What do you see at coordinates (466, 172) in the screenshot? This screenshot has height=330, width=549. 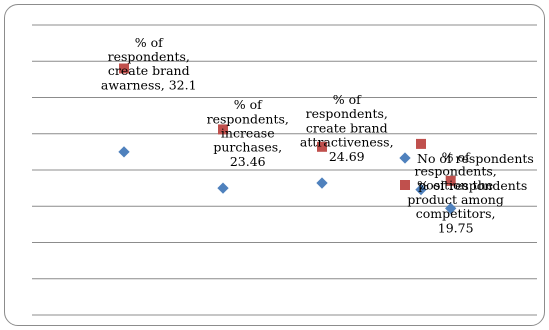 I see `legend: No of respondents % of respondents` at bounding box center [466, 172].